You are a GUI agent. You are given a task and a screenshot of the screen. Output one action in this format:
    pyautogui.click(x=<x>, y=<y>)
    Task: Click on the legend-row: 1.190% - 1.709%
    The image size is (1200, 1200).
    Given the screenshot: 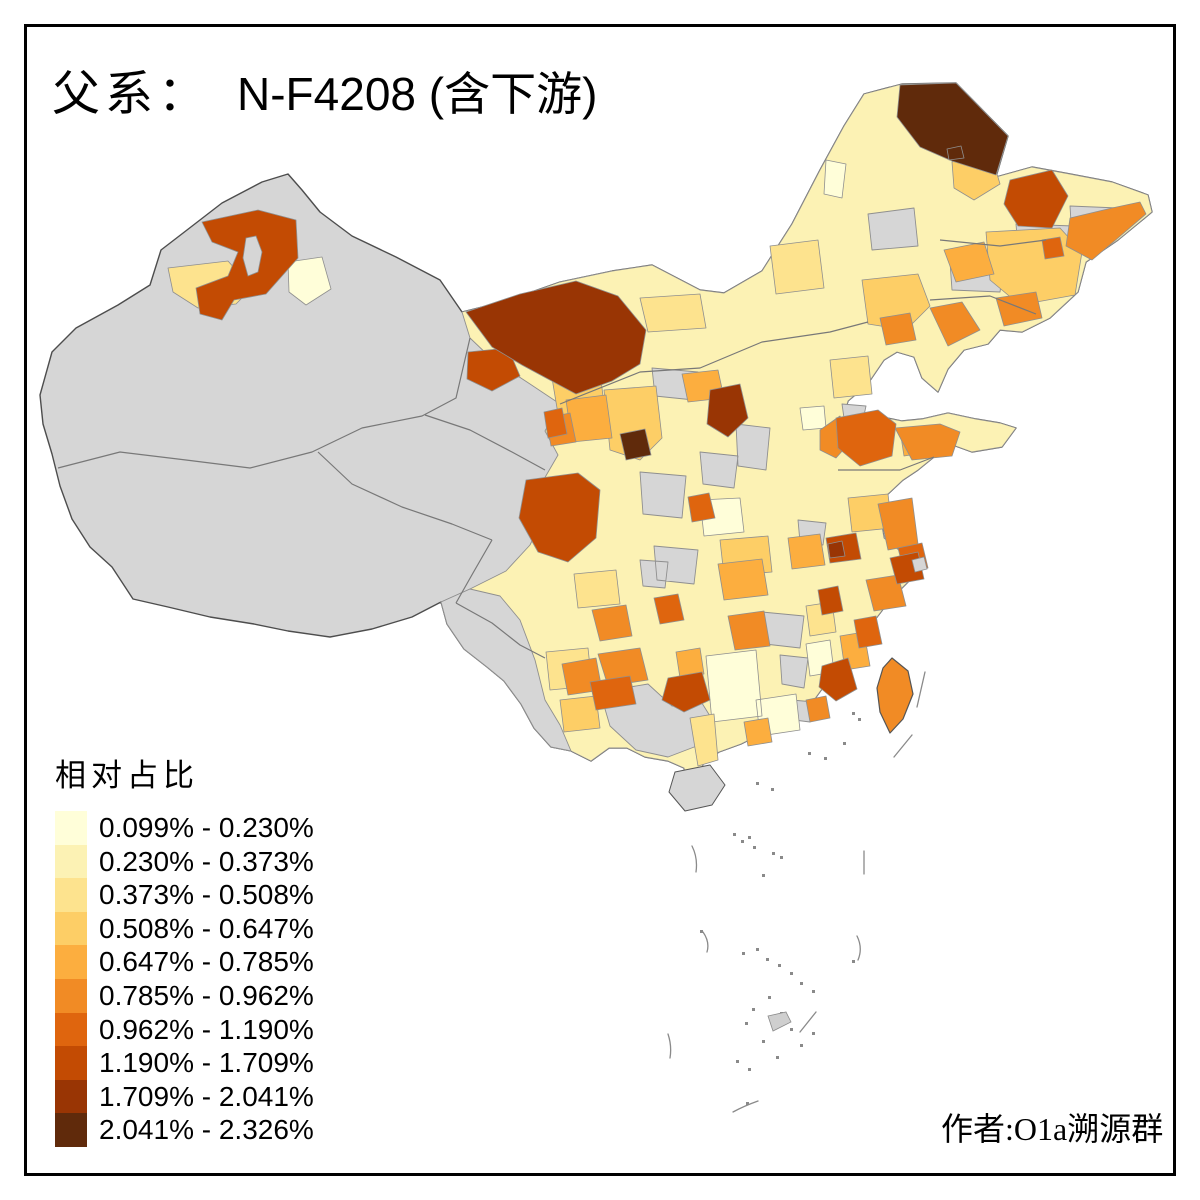 What is the action you would take?
    pyautogui.click(x=184, y=1063)
    